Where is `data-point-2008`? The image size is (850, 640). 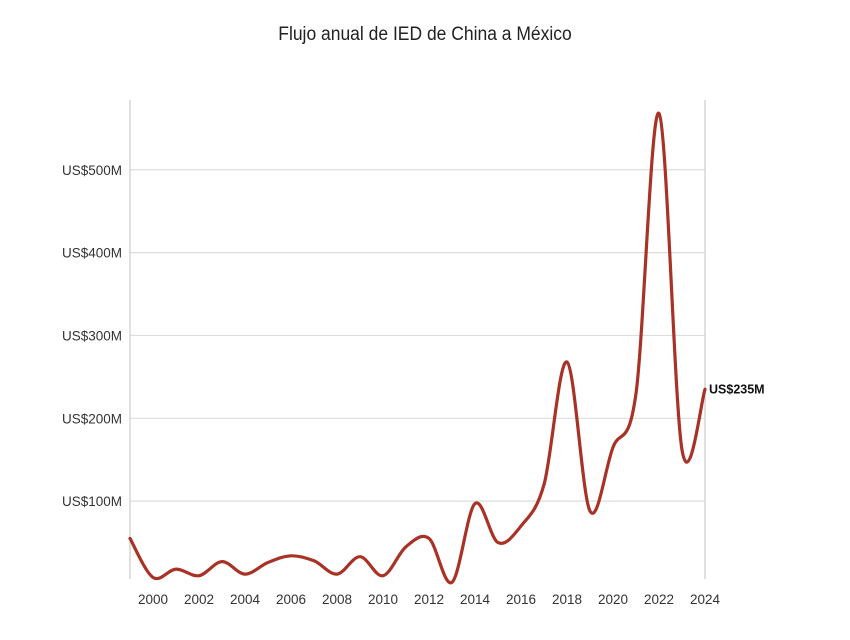
data-point-2008 is located at coordinates (337, 574).